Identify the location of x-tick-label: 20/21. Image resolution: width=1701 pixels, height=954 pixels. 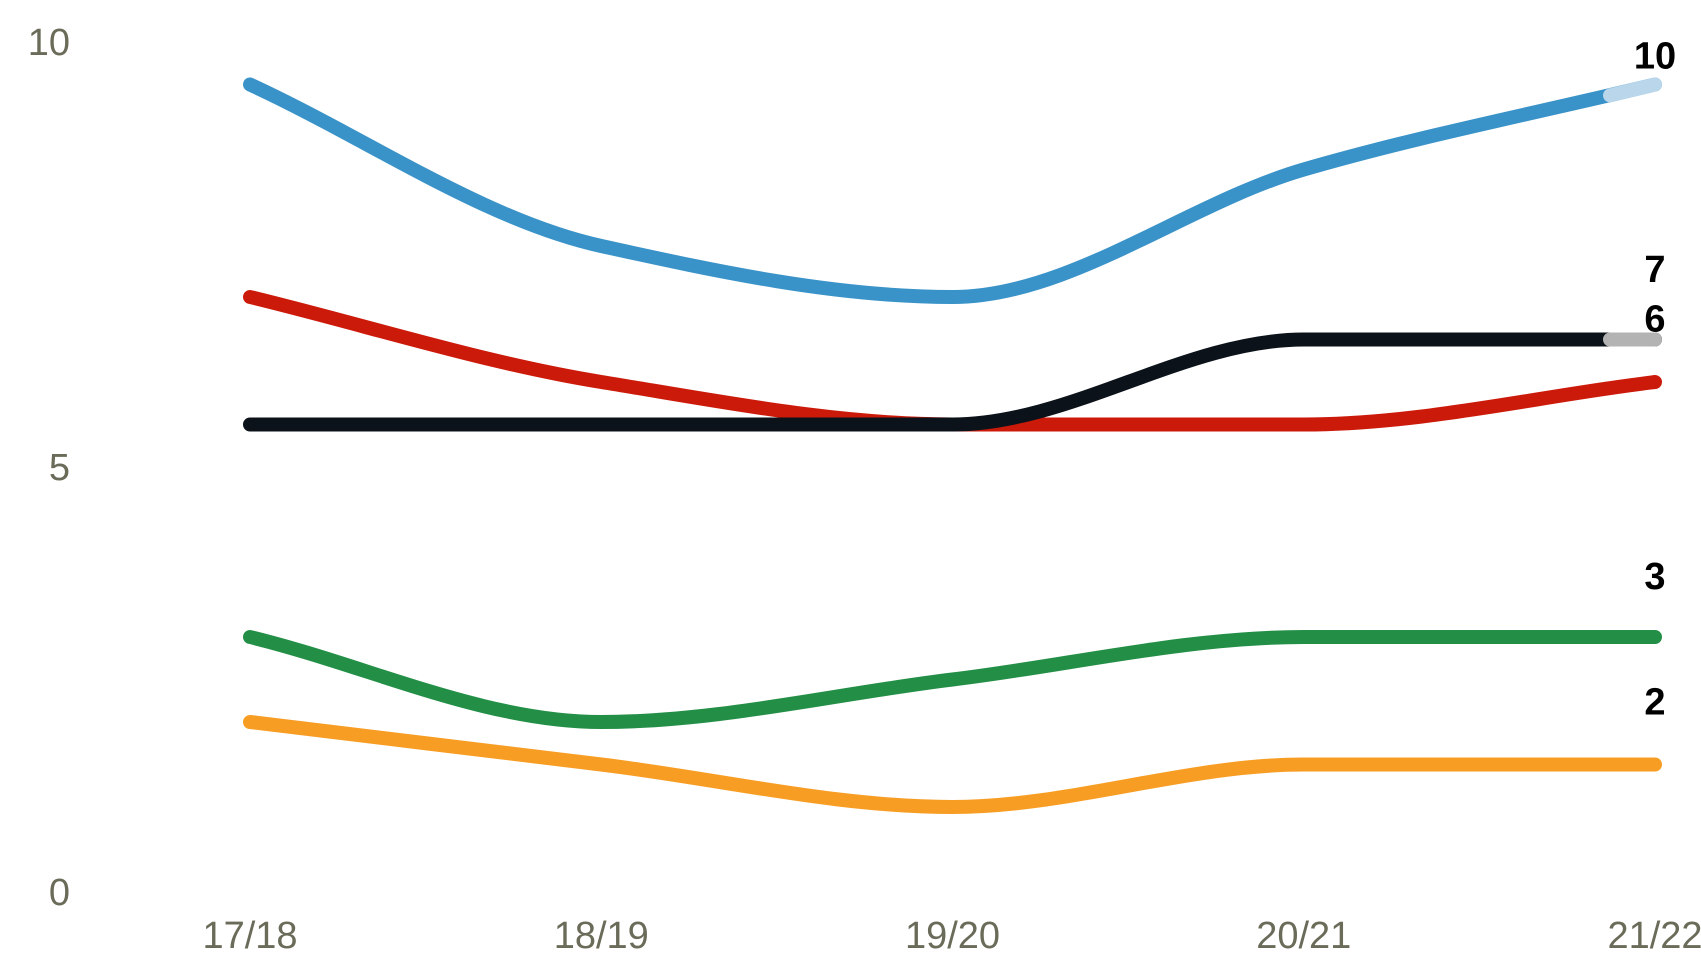
(1303, 934).